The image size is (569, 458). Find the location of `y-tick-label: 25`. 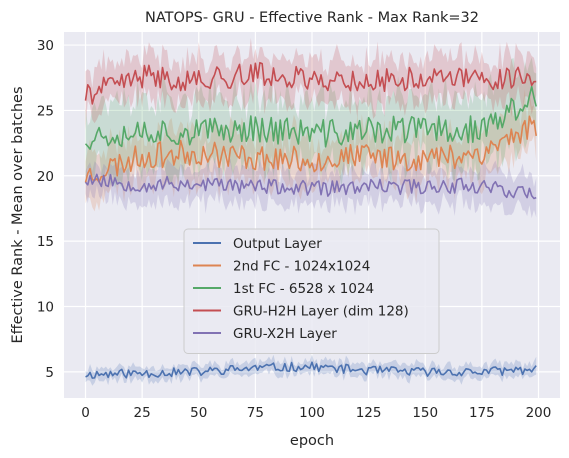

y-tick-label: 25 is located at coordinates (45, 111).